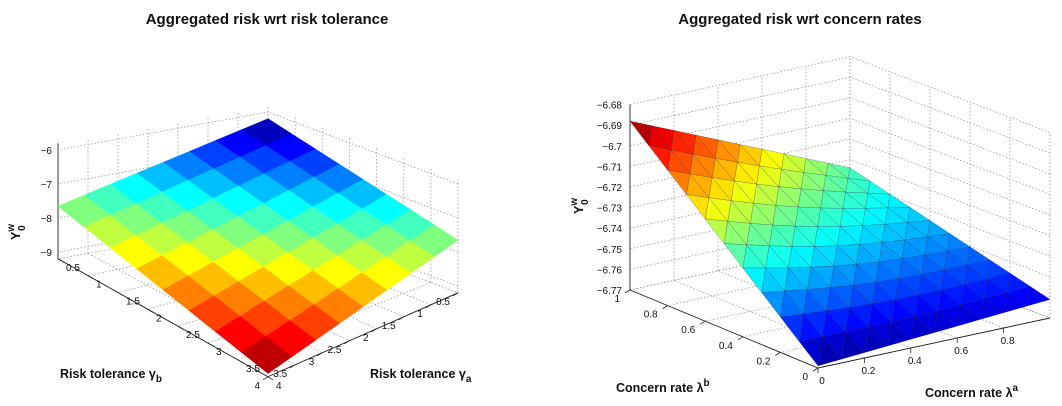 Image resolution: width=1062 pixels, height=406 pixels. I want to click on plot2-y-tick-label: 0.8, so click(651, 315).